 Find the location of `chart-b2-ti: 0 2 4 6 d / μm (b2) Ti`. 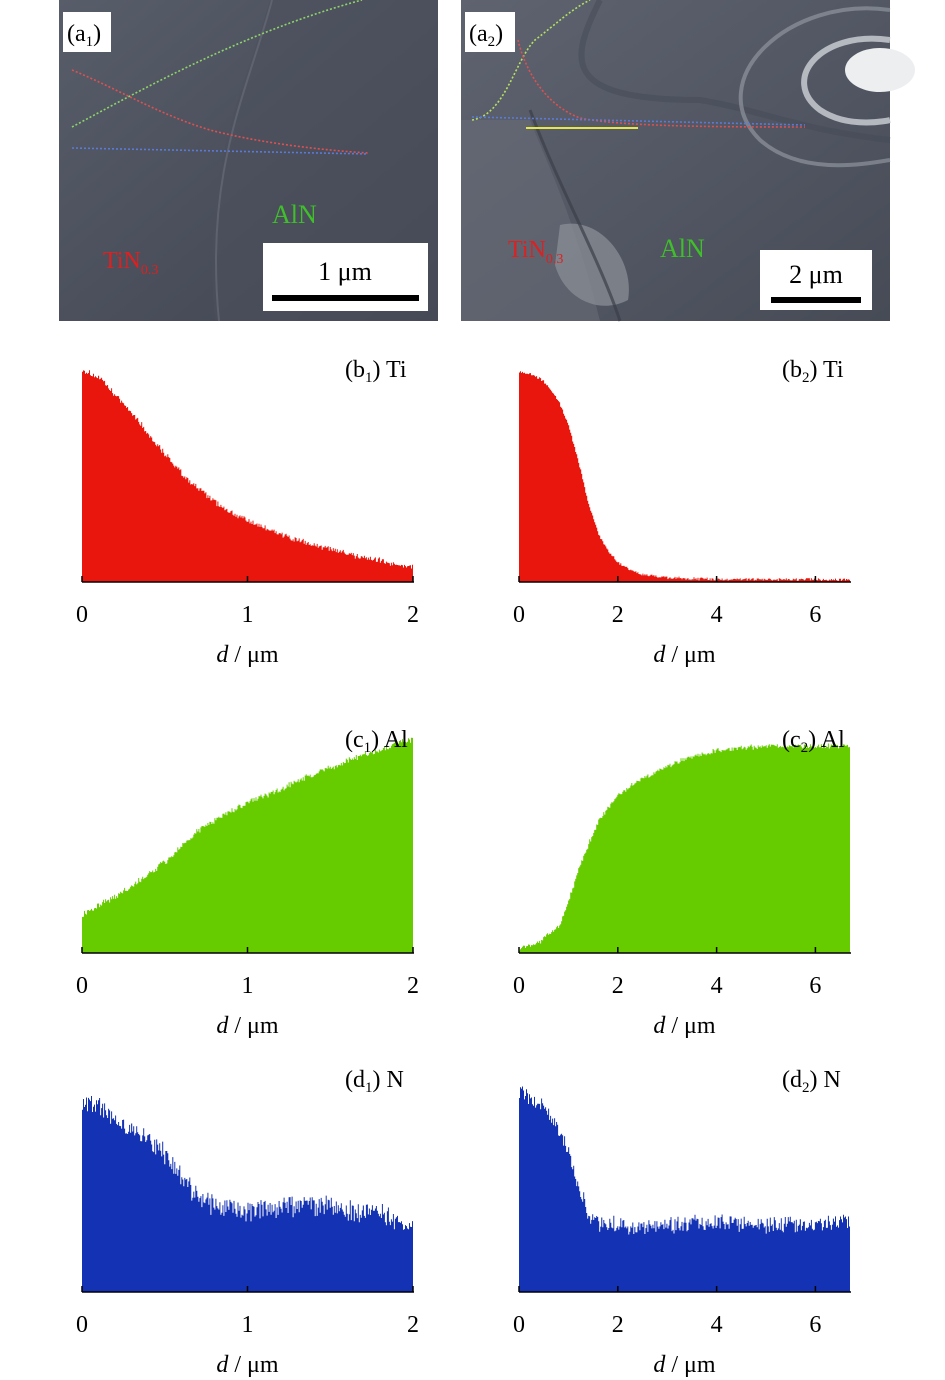

chart-b2-ti: 0 2 4 6 d / μm (b2) Ti is located at coordinates (682, 512).